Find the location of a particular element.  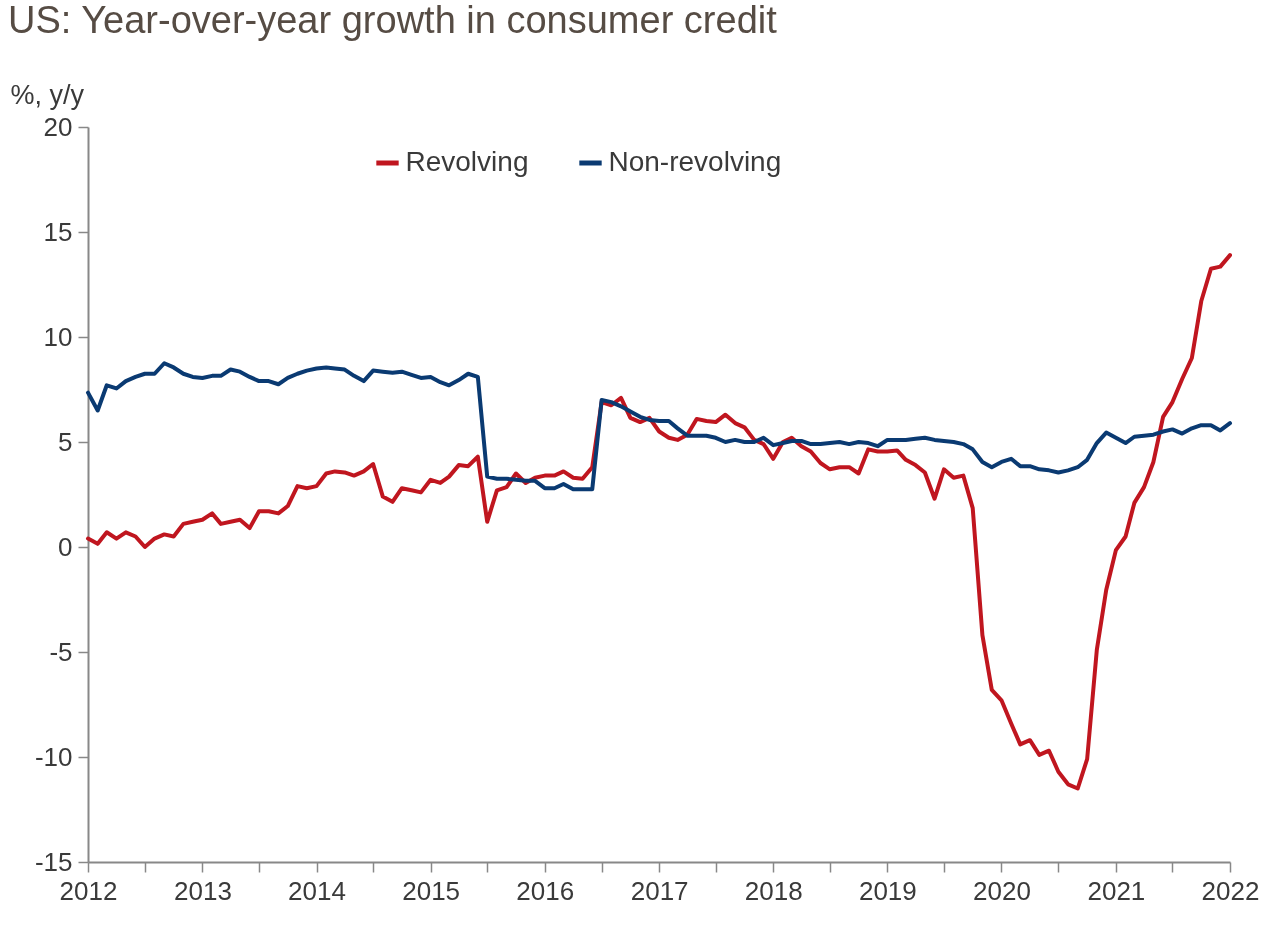

x-tick-label: 2014 is located at coordinates (317, 890).